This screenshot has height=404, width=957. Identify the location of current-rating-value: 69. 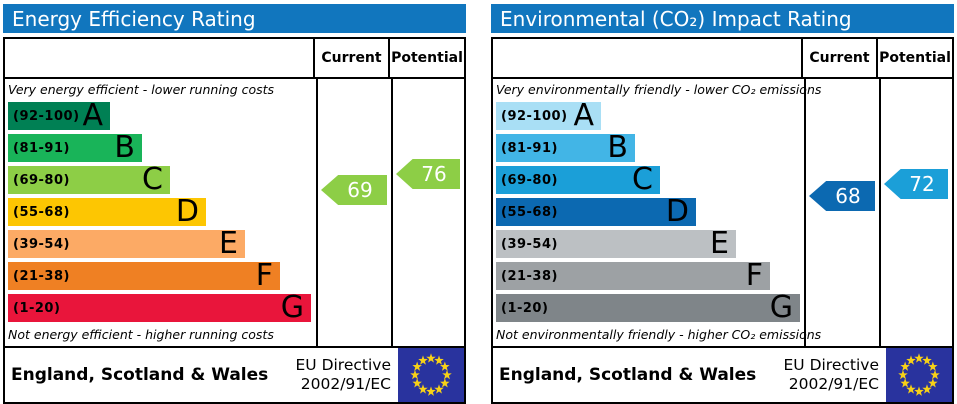
(360, 190).